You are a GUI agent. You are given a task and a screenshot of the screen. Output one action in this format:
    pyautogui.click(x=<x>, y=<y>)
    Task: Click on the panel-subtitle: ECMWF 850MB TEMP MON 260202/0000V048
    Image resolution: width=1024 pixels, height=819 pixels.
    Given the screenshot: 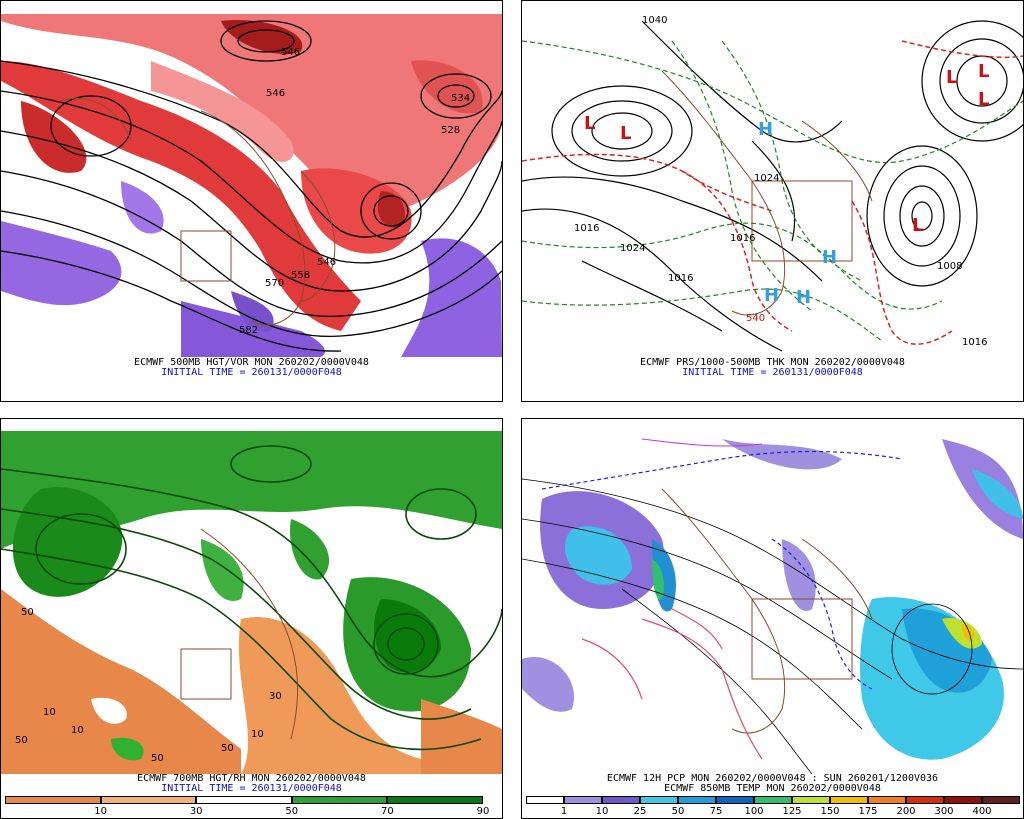 What is the action you would take?
    pyautogui.click(x=772, y=788)
    